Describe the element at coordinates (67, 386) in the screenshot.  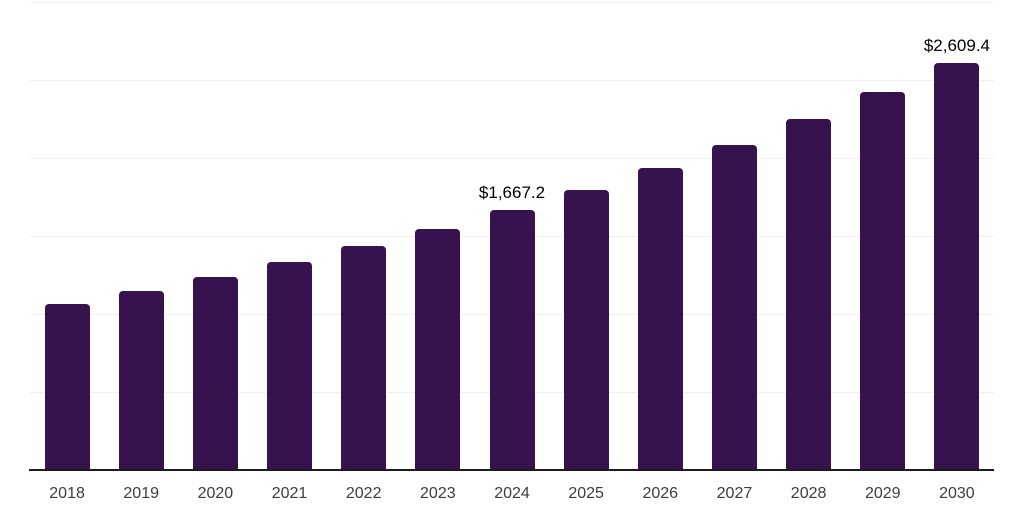
I see `bar-2018` at that location.